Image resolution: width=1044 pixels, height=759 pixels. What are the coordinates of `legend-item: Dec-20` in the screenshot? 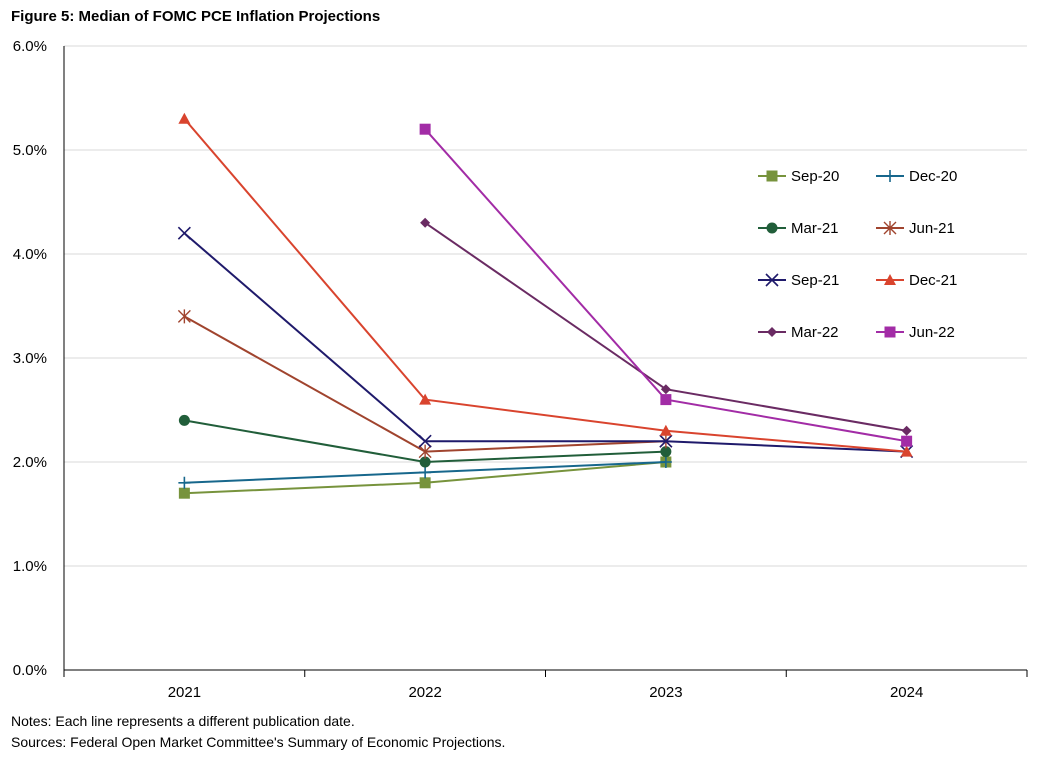 It's located at (916, 176).